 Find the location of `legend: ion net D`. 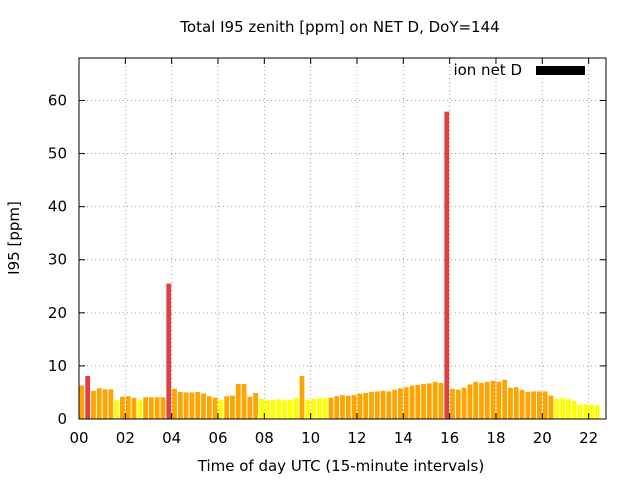

legend: ion net D is located at coordinates (519, 70).